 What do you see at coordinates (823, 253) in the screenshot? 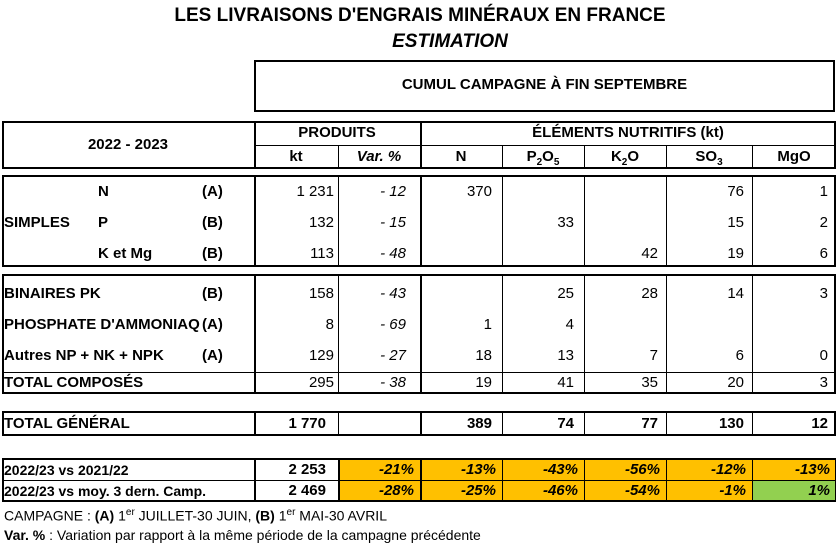
I see `row-mg: 6` at bounding box center [823, 253].